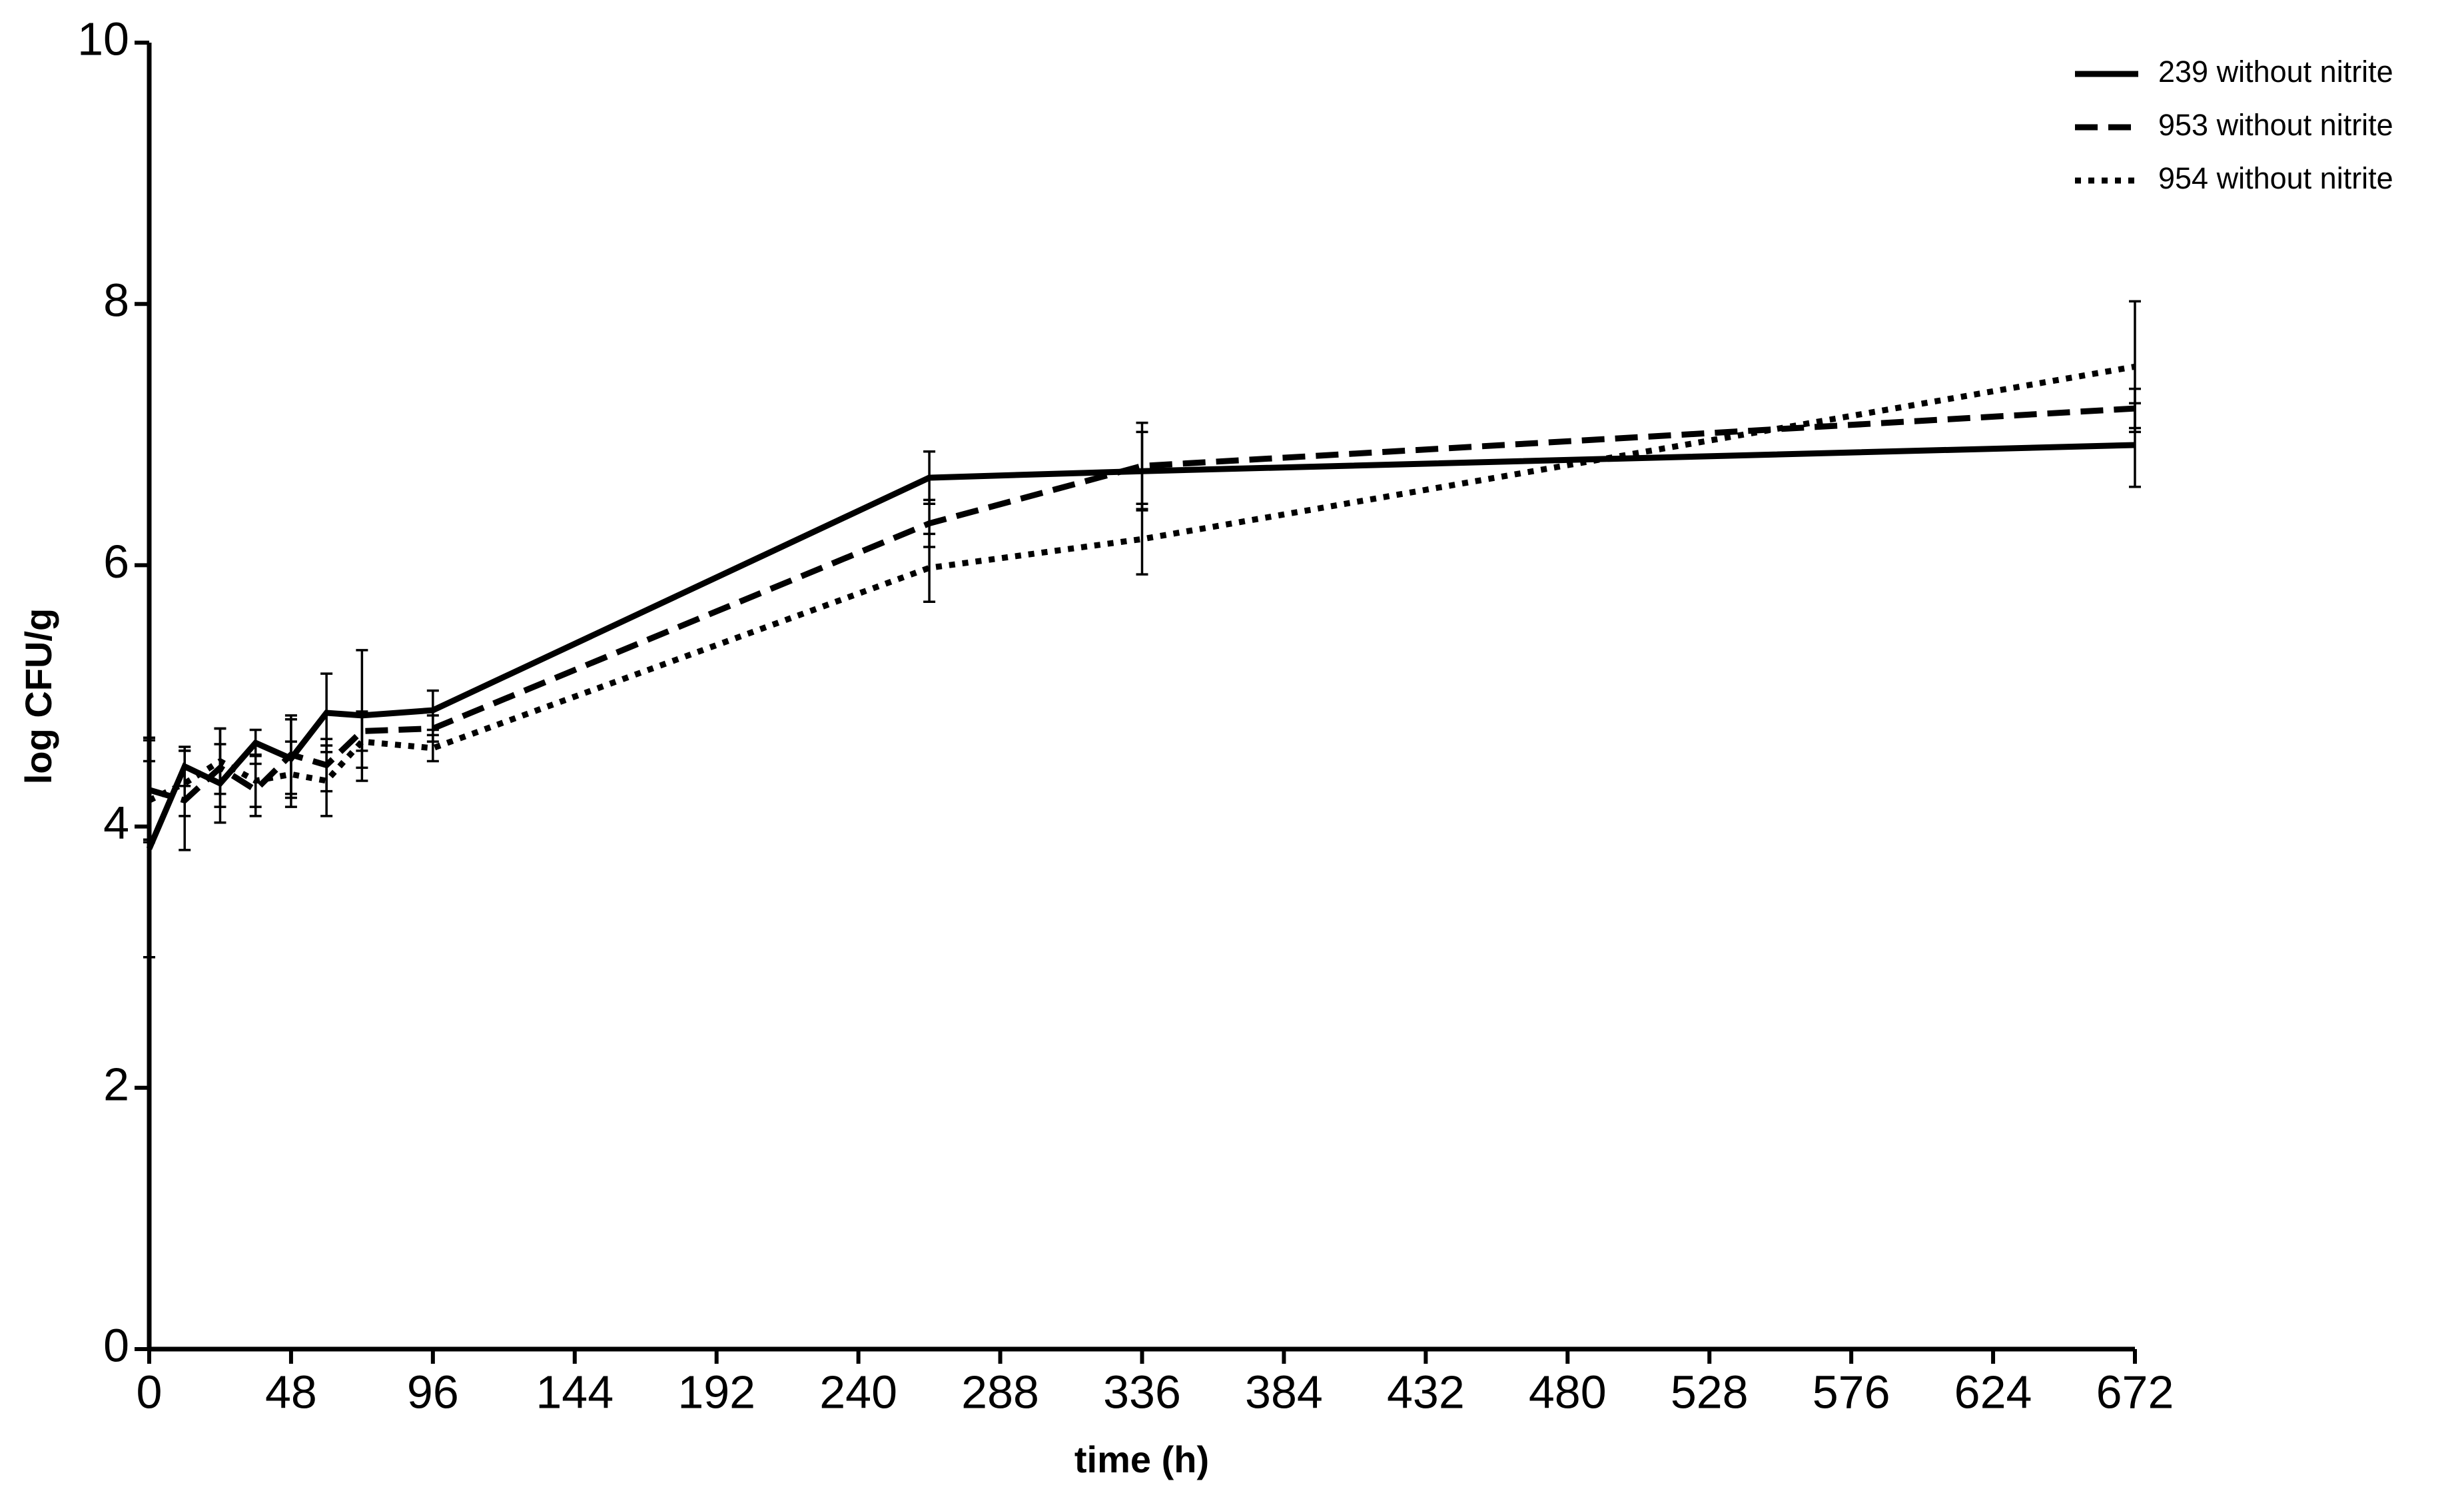 This screenshot has width=2464, height=1503. What do you see at coordinates (1993, 1392) in the screenshot?
I see `x-tick-label: 624` at bounding box center [1993, 1392].